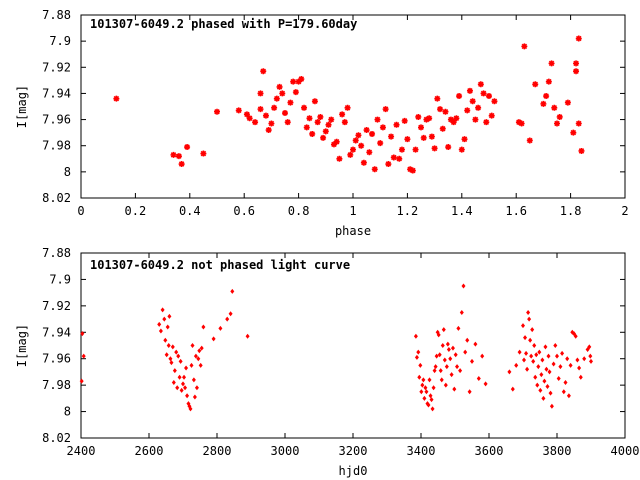 The width and height of the screenshot is (640, 480). I want to click on x-tick-label: 3400, so click(421, 451).